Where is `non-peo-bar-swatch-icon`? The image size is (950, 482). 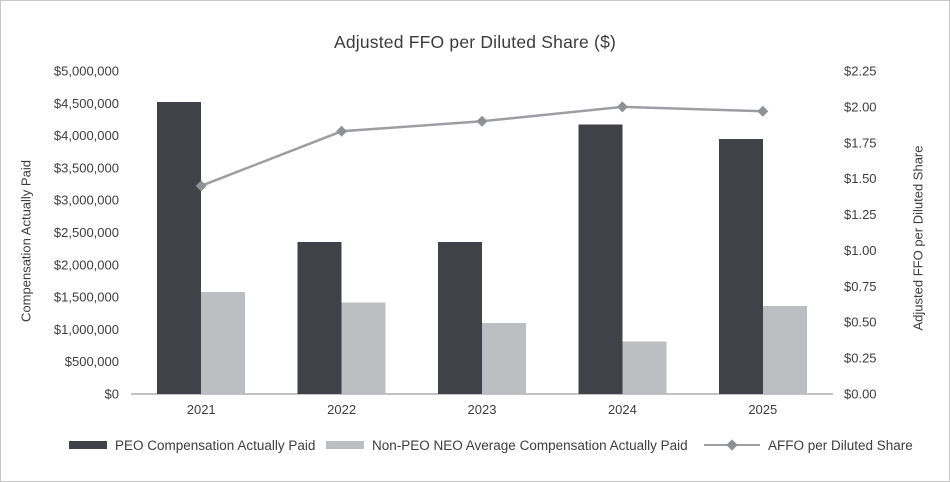 non-peo-bar-swatch-icon is located at coordinates (345, 445).